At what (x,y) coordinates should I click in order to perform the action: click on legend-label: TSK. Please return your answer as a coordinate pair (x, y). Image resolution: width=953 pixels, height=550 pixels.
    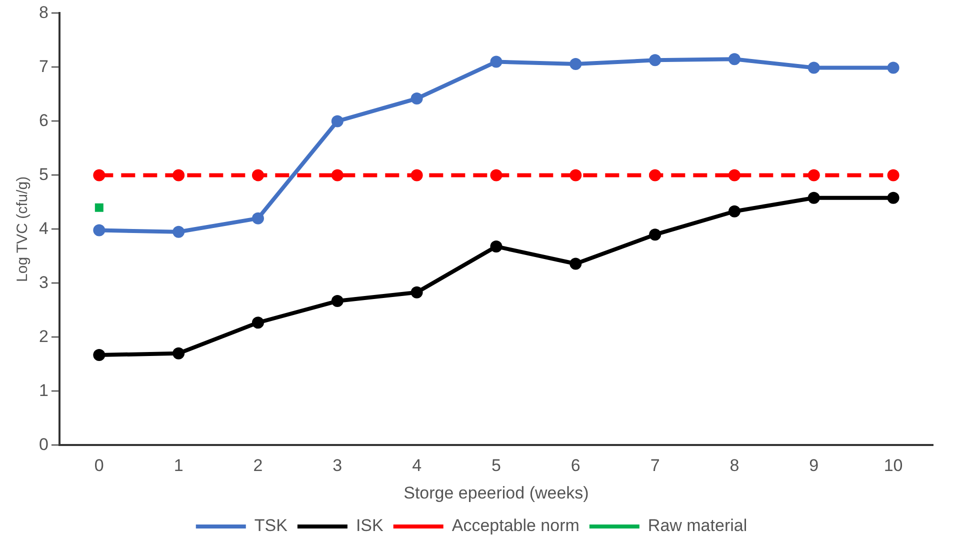
    Looking at the image, I should click on (271, 526).